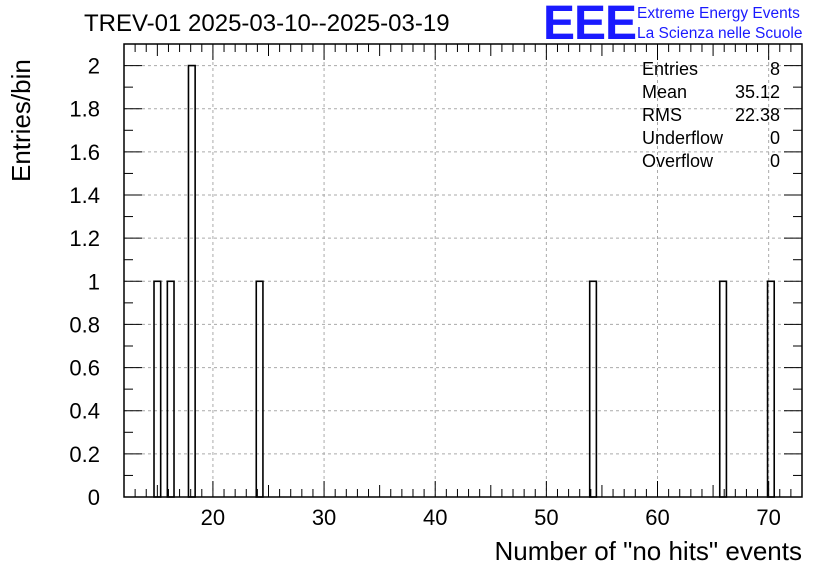  What do you see at coordinates (84, 411) in the screenshot?
I see `y-tick-label: 0.4` at bounding box center [84, 411].